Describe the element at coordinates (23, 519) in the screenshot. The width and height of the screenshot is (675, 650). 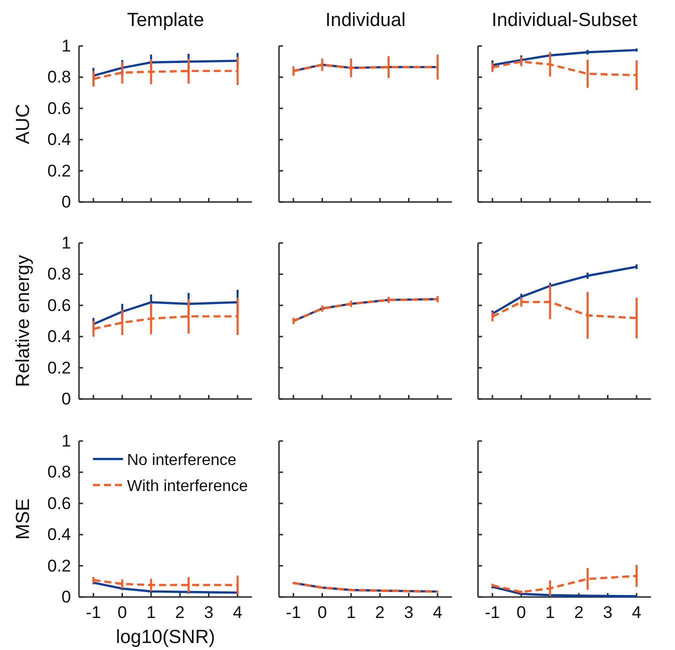
I see `y-axis-title: MSE` at that location.